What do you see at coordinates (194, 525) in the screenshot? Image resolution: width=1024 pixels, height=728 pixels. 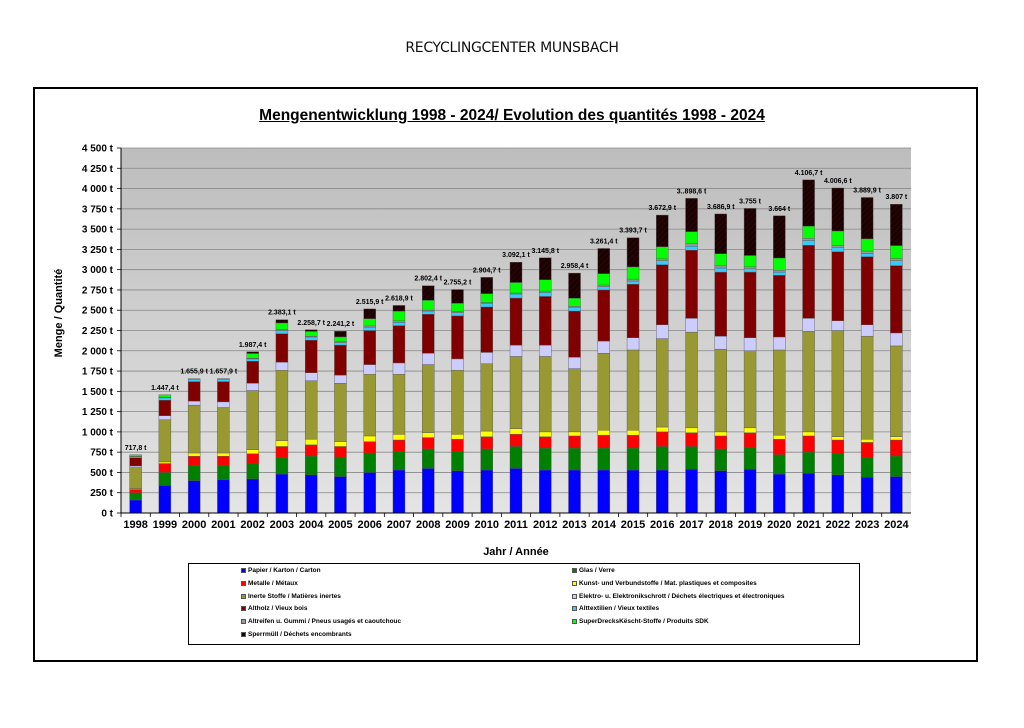 I see `x-tick-label: 2000` at bounding box center [194, 525].